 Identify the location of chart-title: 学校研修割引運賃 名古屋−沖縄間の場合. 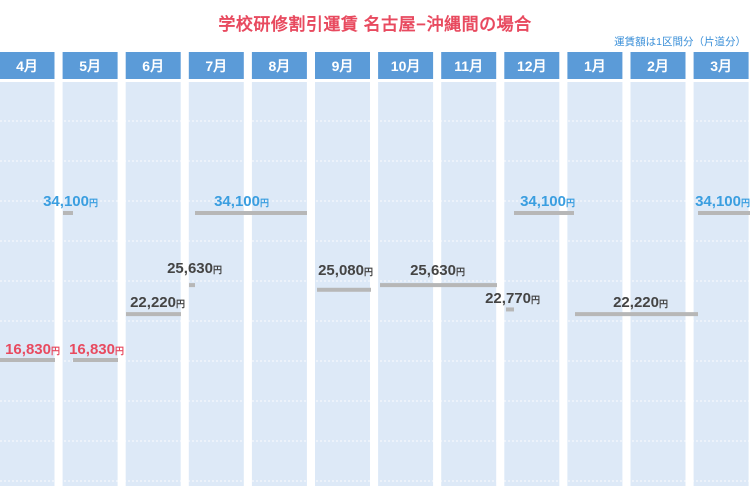
(375, 24).